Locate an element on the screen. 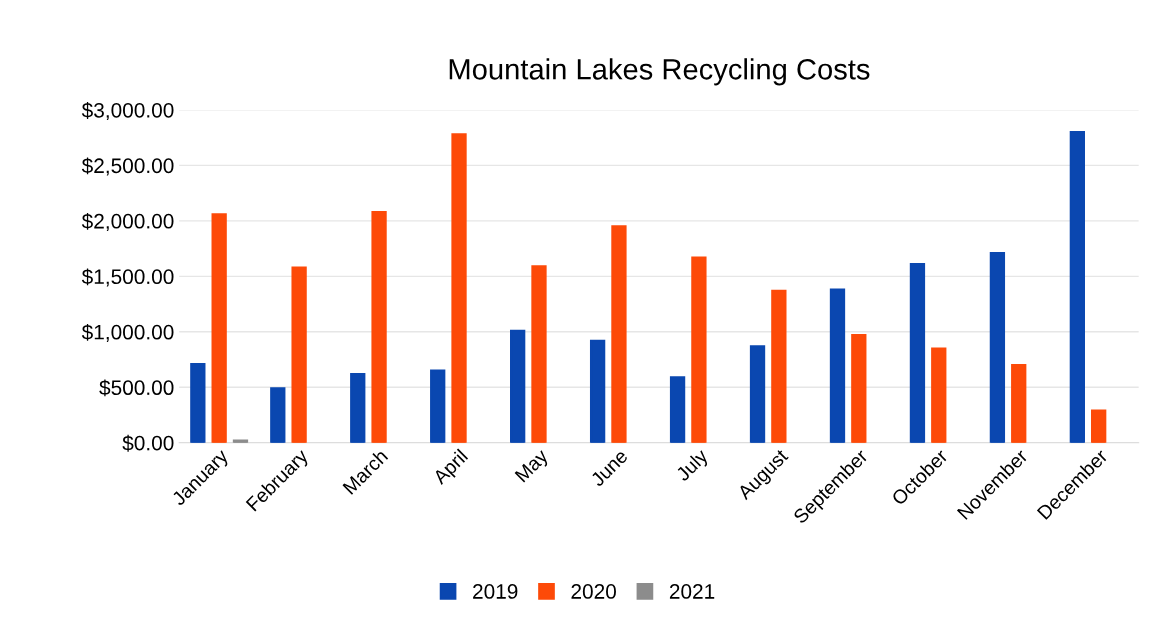 The height and width of the screenshot is (628, 1156). chart-title: Mountain Lakes Recycling Costs is located at coordinates (659, 72).